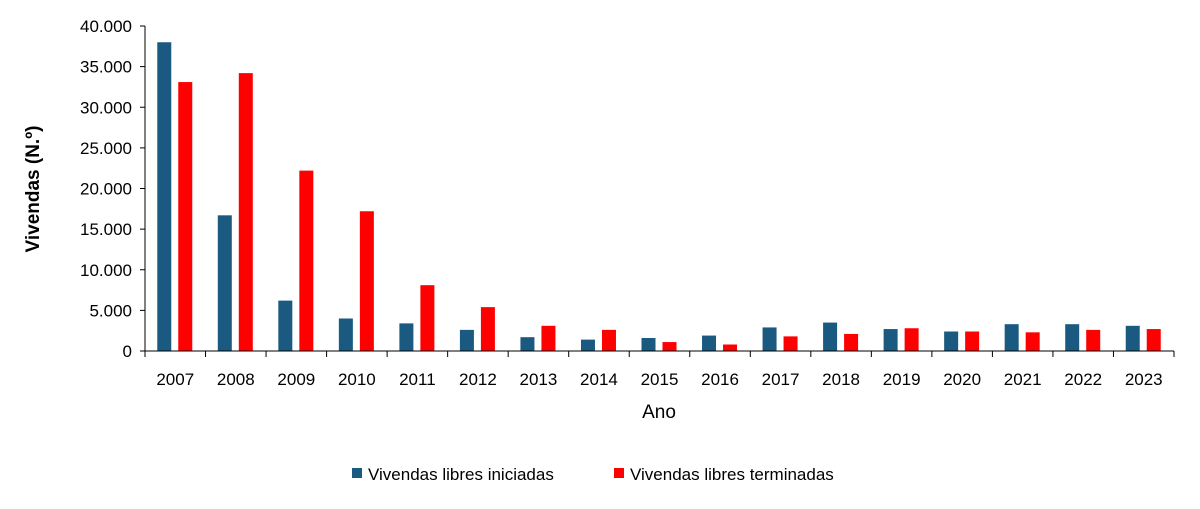  Describe the element at coordinates (660, 379) in the screenshot. I see `x-tick-label: 2015` at that location.